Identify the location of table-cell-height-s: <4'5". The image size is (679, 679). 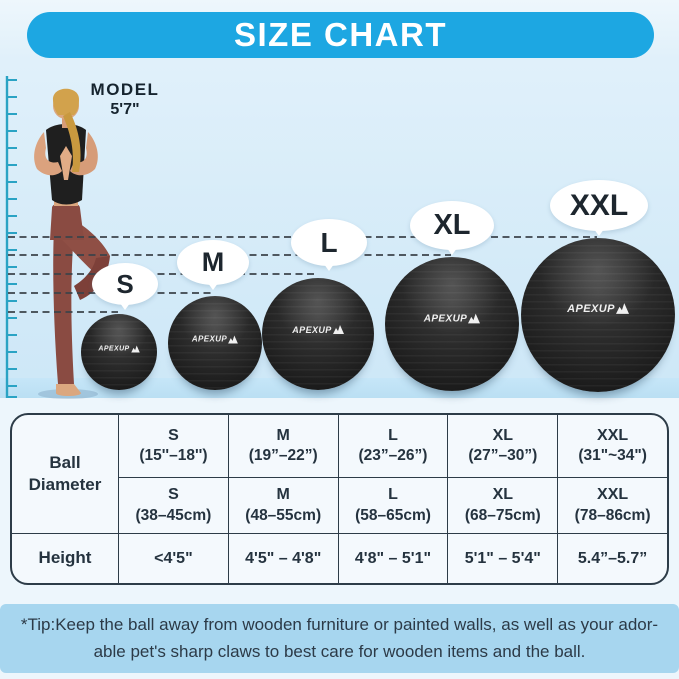
(173, 558).